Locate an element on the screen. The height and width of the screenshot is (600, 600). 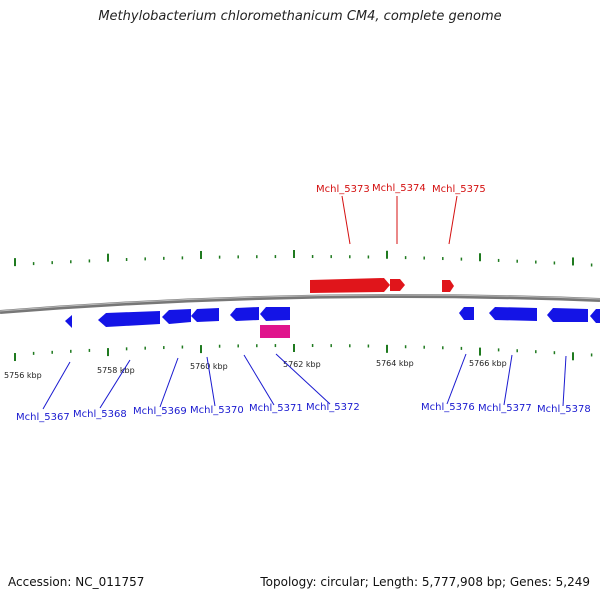
gene-label-reverse: Mchl_5378 is located at coordinates (564, 409).